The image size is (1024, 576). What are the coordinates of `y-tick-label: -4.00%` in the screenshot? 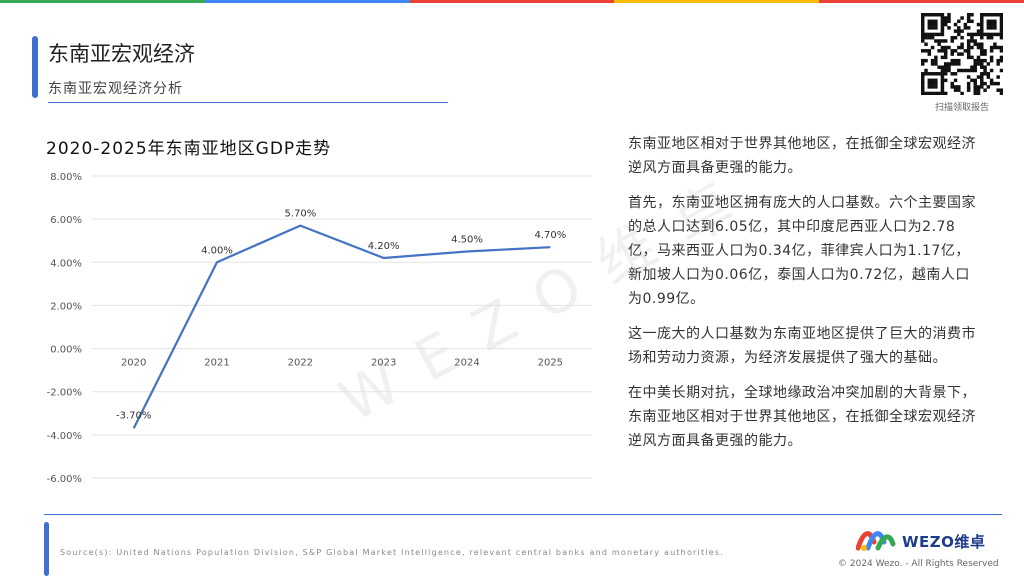 It's located at (64, 436).